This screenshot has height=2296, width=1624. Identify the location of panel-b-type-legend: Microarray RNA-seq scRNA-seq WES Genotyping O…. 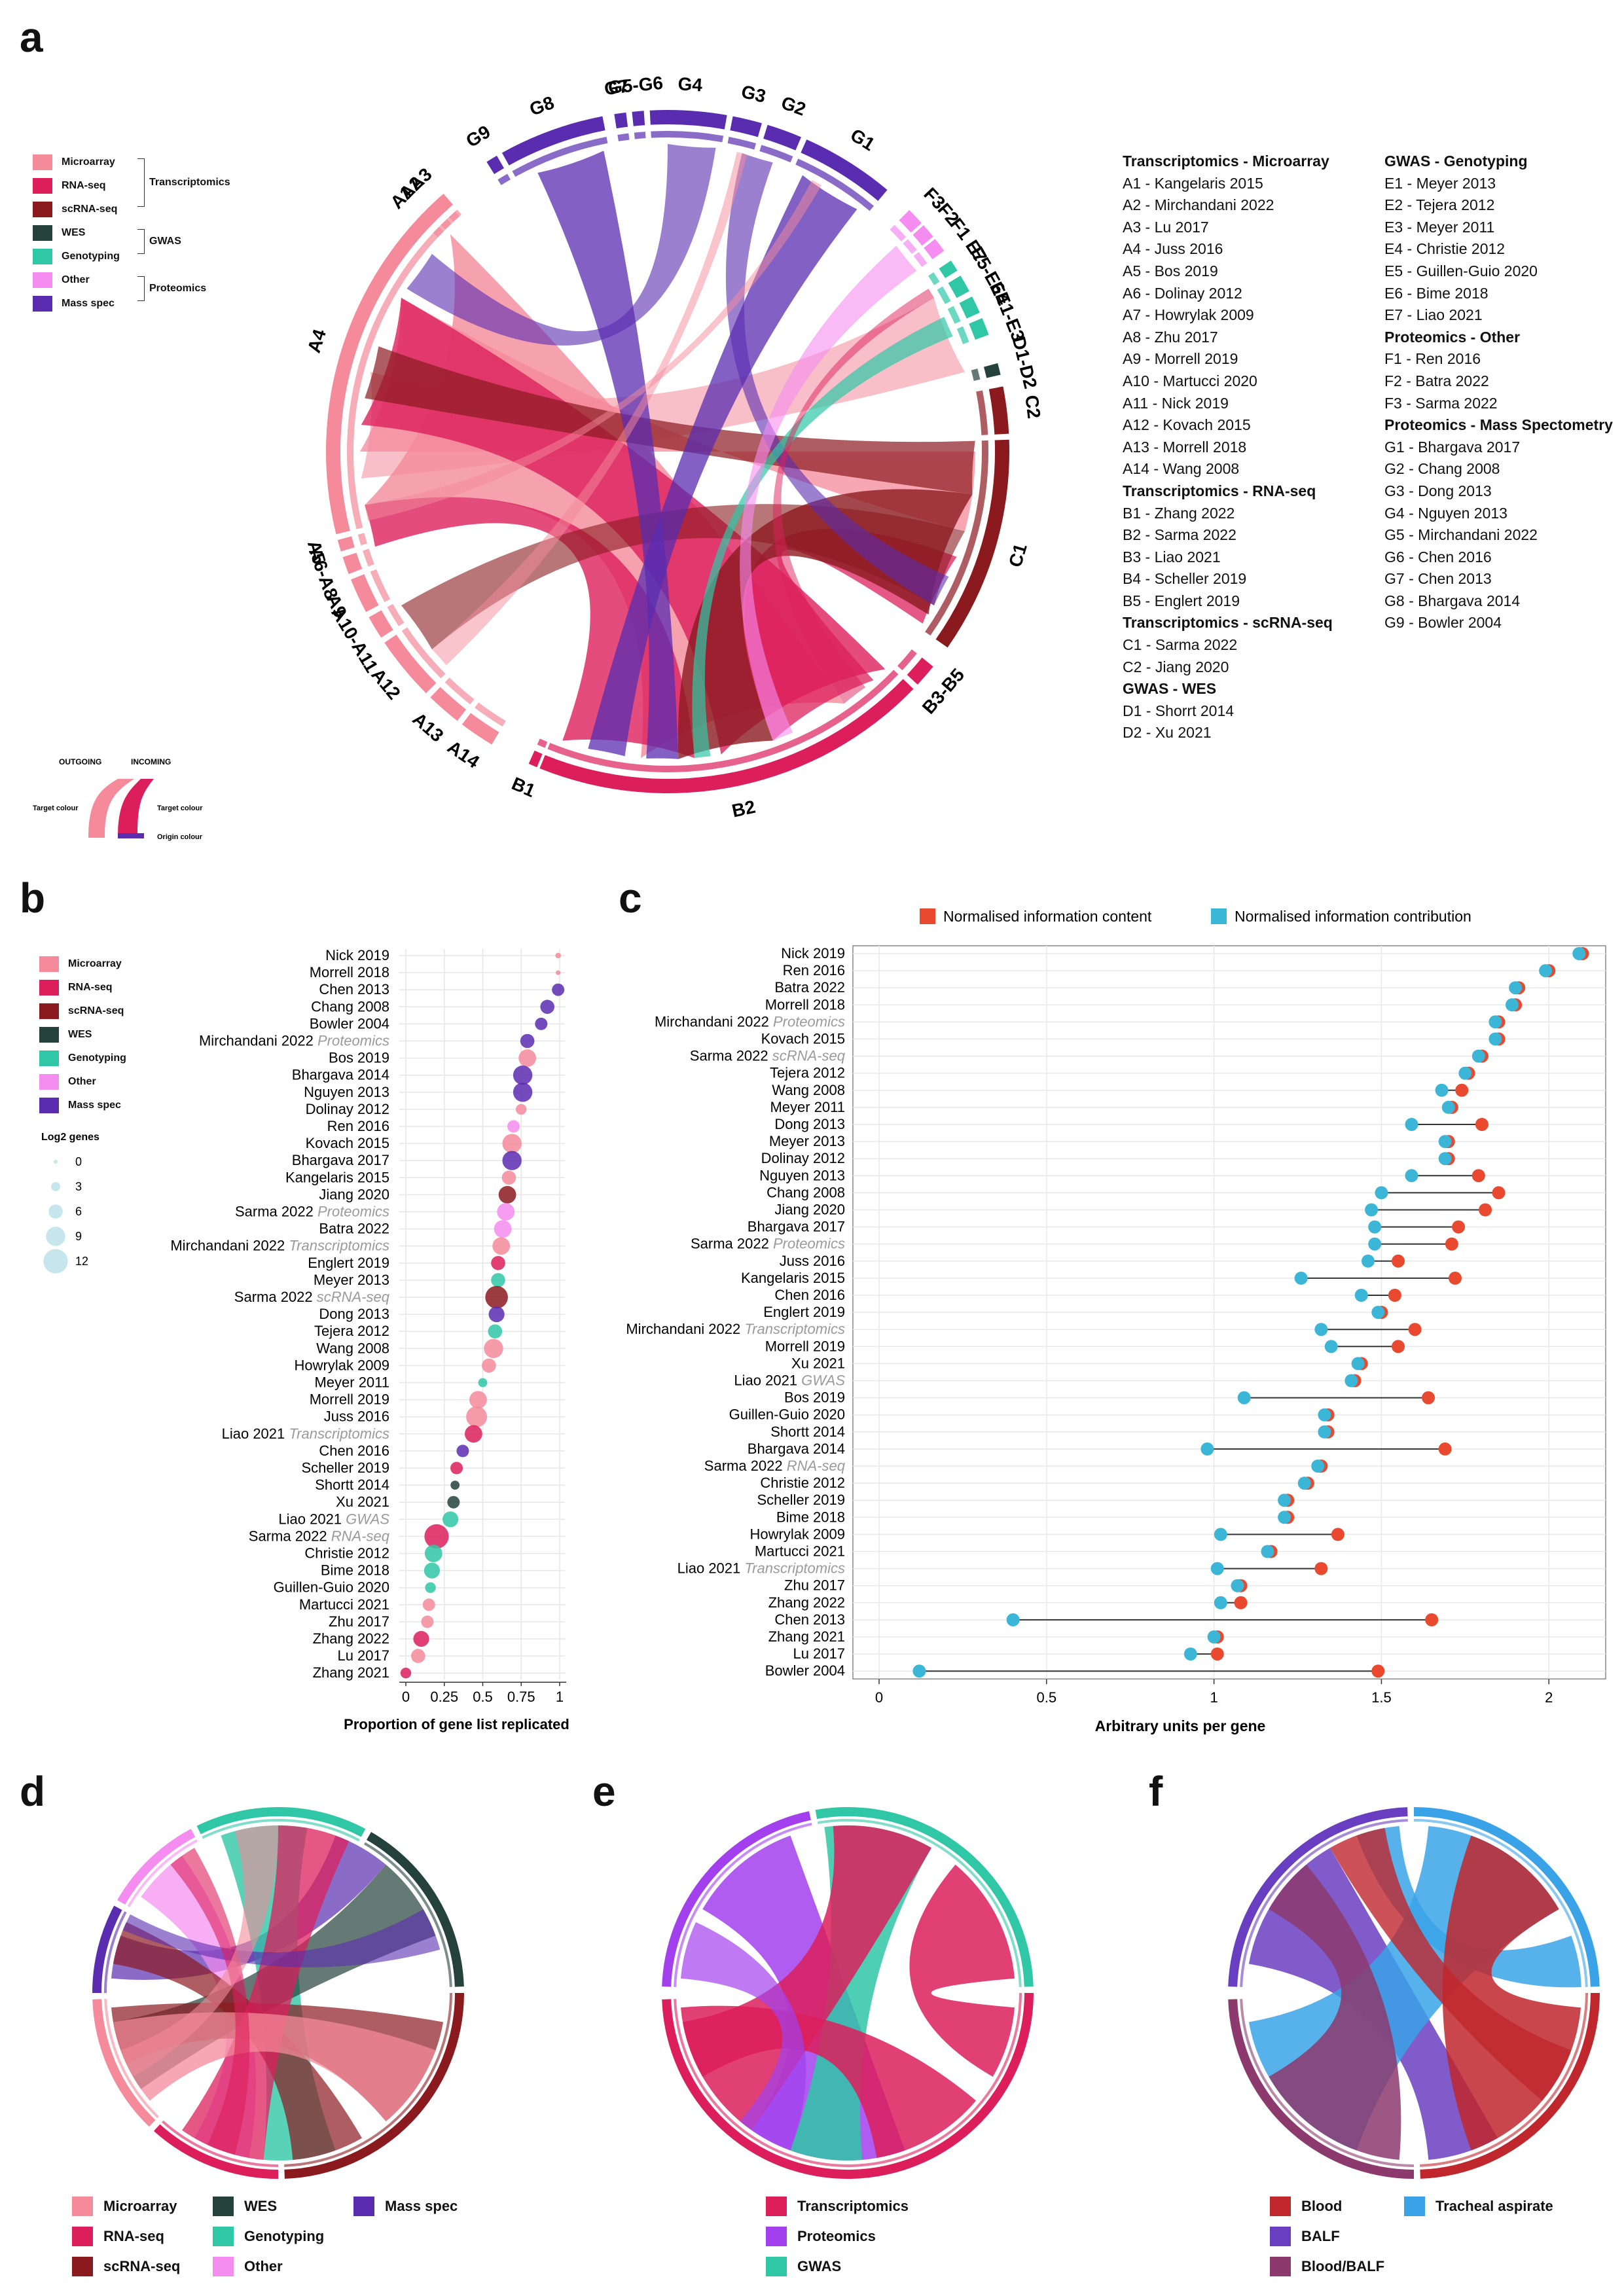
(82, 1034).